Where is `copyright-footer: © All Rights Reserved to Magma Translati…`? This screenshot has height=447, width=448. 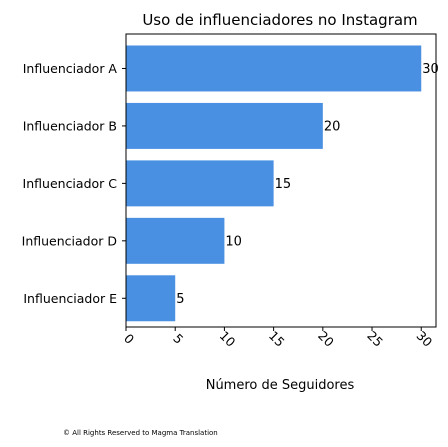 copyright-footer: © All Rights Reserved to Magma Translati… is located at coordinates (140, 433).